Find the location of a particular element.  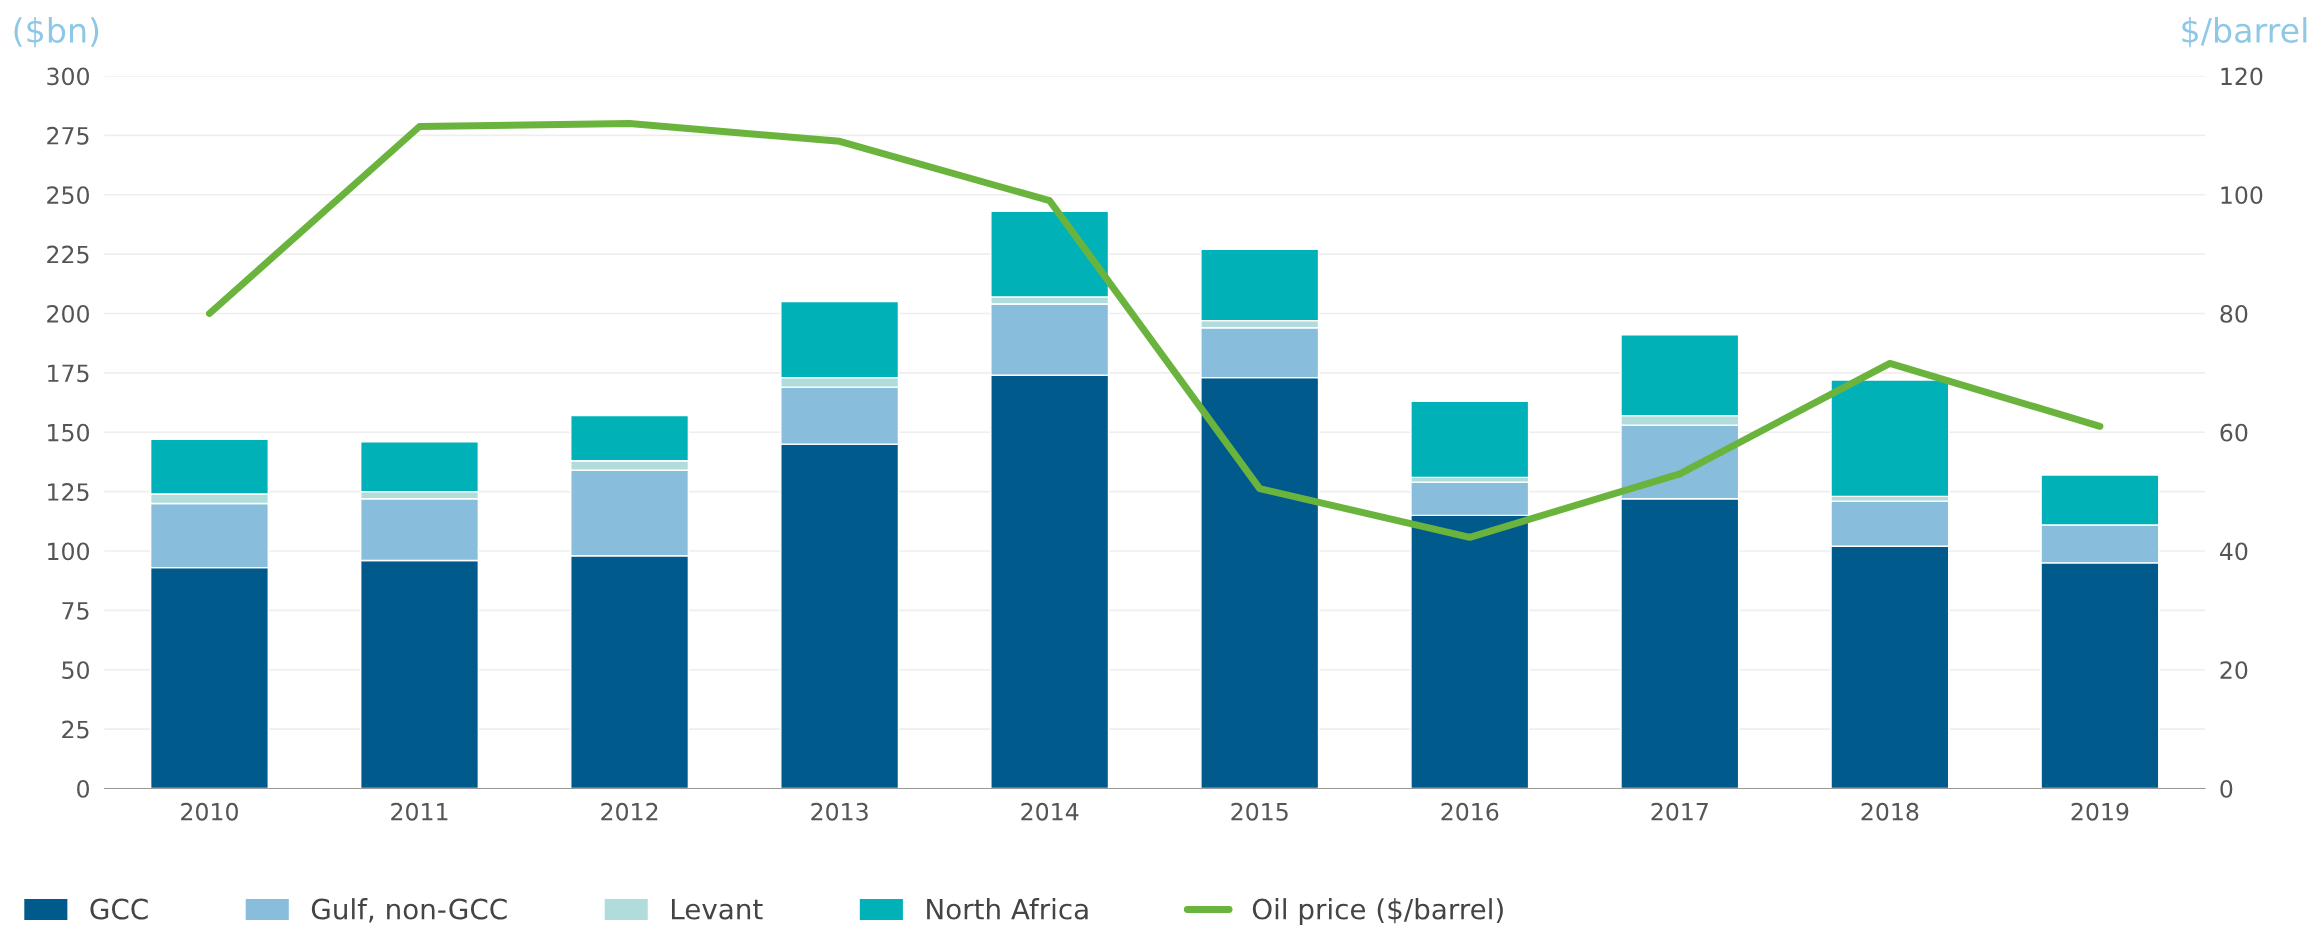

y-tick-label: 300 is located at coordinates (68, 76).